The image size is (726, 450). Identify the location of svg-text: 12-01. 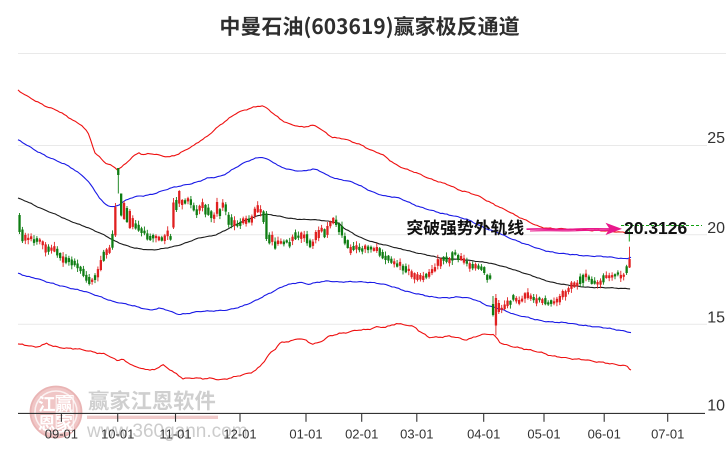
(239, 434).